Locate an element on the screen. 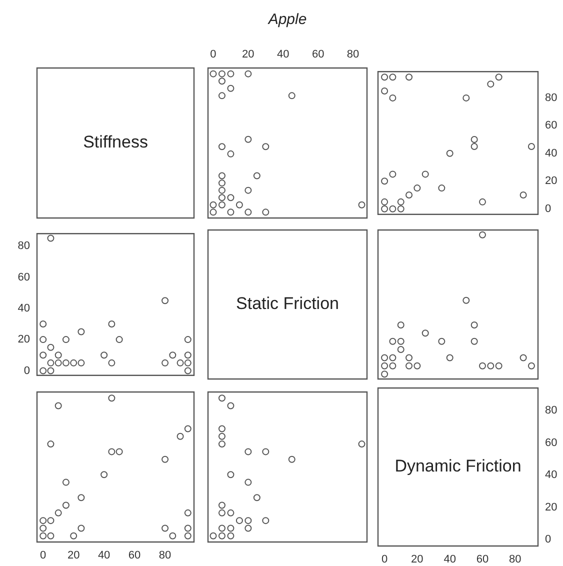 The image size is (563, 566). text: Static Friction is located at coordinates (287, 304).